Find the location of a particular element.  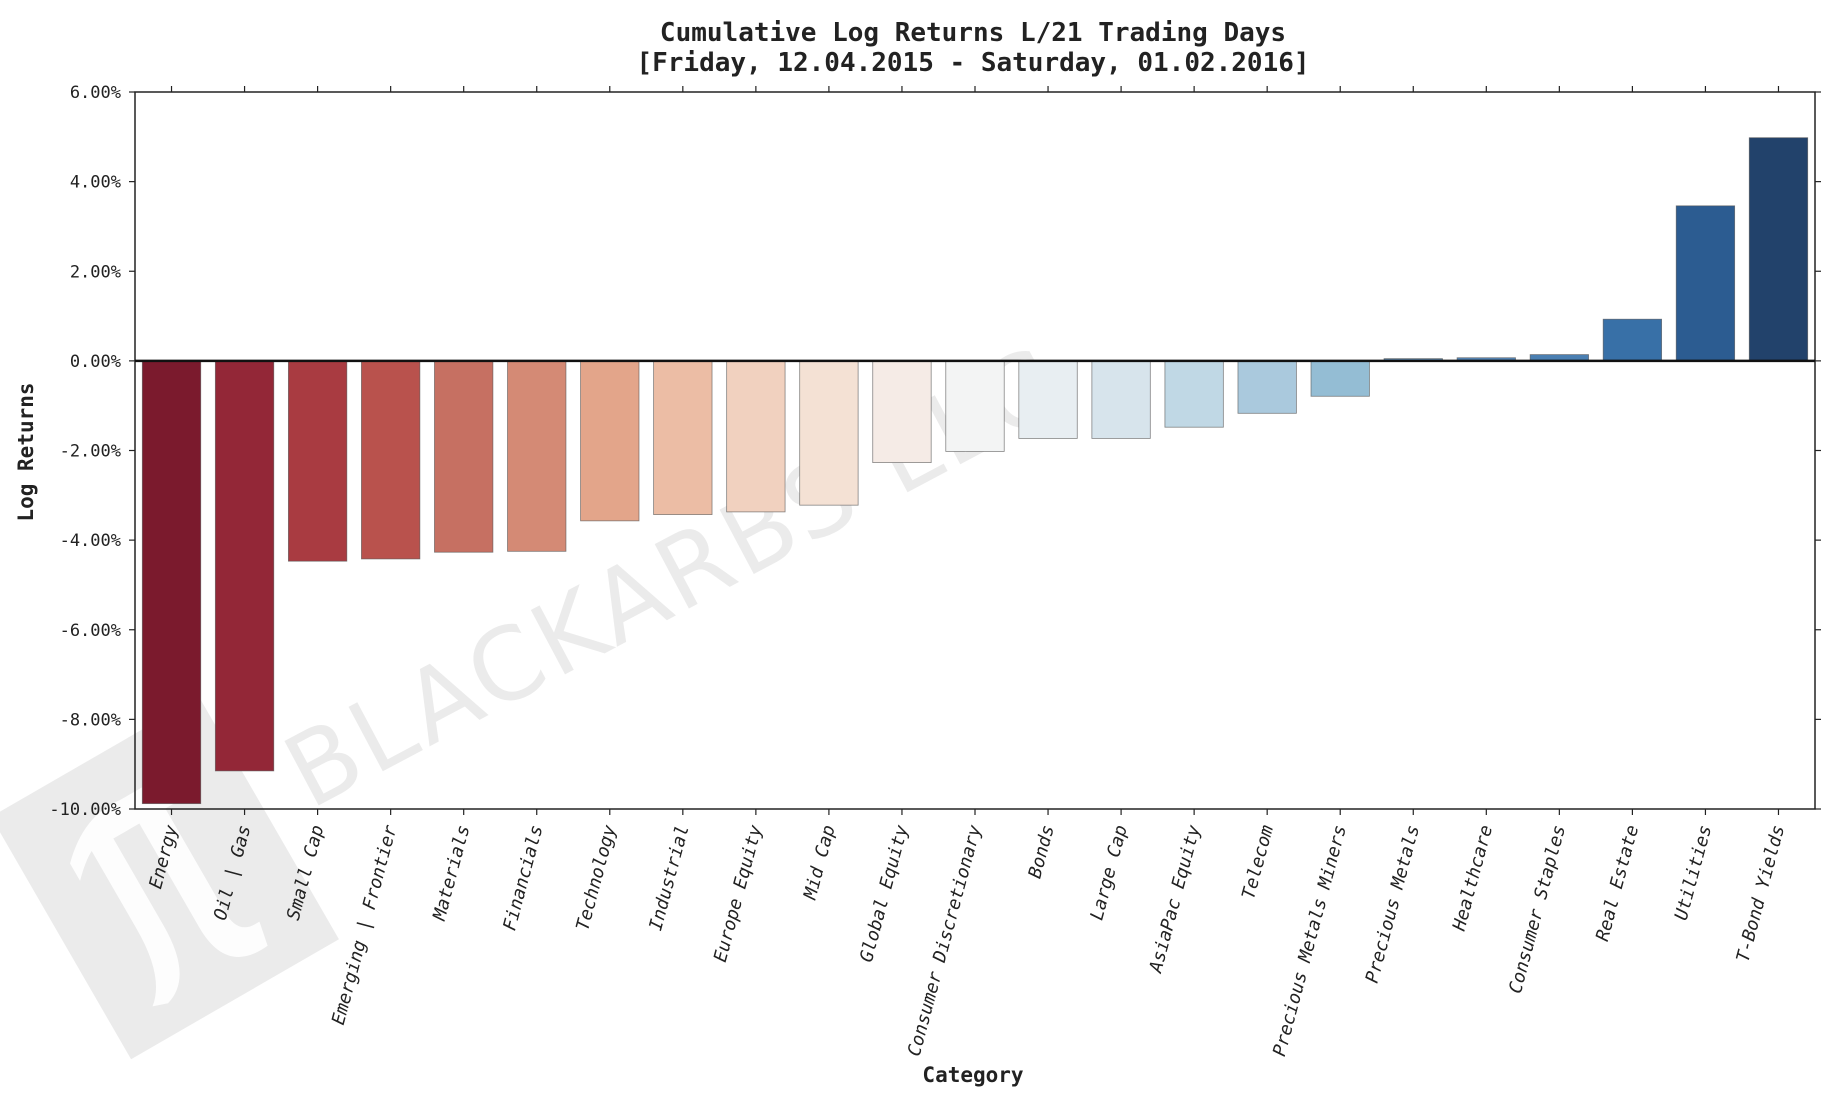

x-tick-label: AsiaPac Equity is located at coordinates (1175, 899).